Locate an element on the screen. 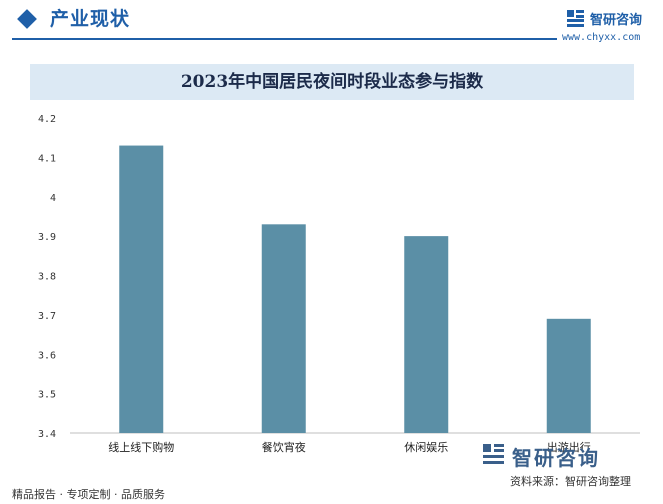  y-tick-label: 3.8 is located at coordinates (47, 277).